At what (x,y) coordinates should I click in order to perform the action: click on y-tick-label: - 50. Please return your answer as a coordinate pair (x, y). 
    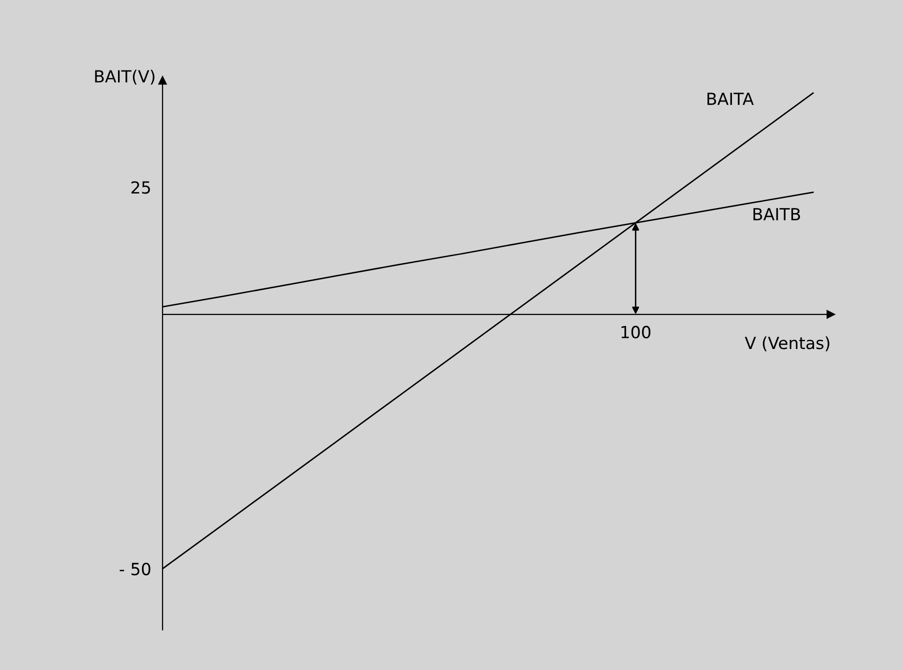
    Looking at the image, I should click on (135, 569).